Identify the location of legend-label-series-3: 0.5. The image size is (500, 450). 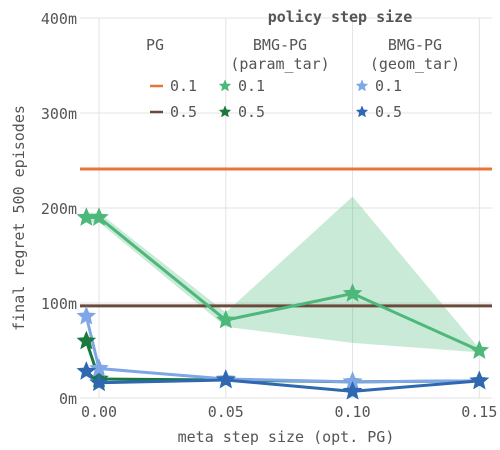
(388, 112).